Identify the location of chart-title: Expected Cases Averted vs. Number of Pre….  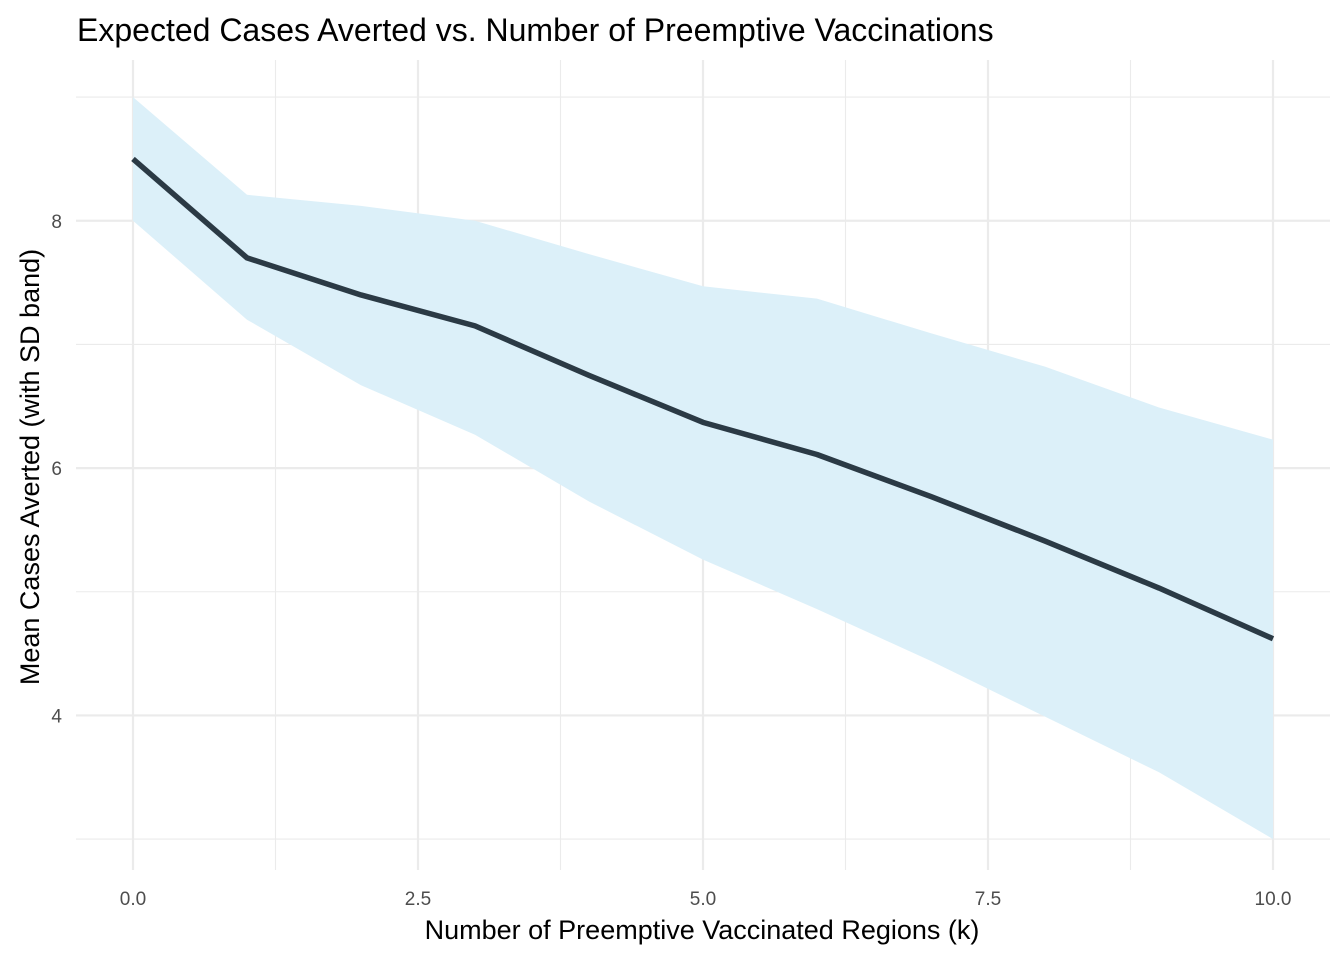
(535, 30).